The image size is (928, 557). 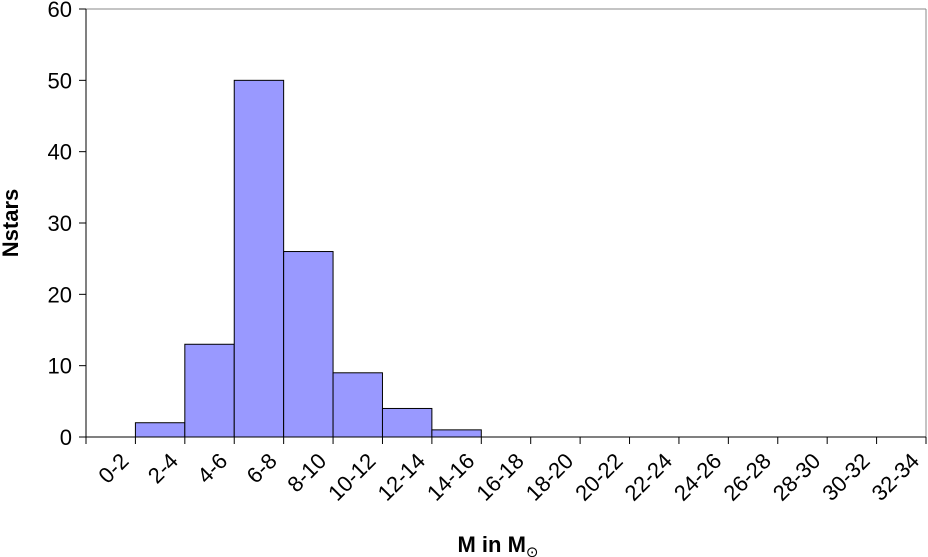 I want to click on x-tick-label-32-34: 32-34, so click(x=895, y=476).